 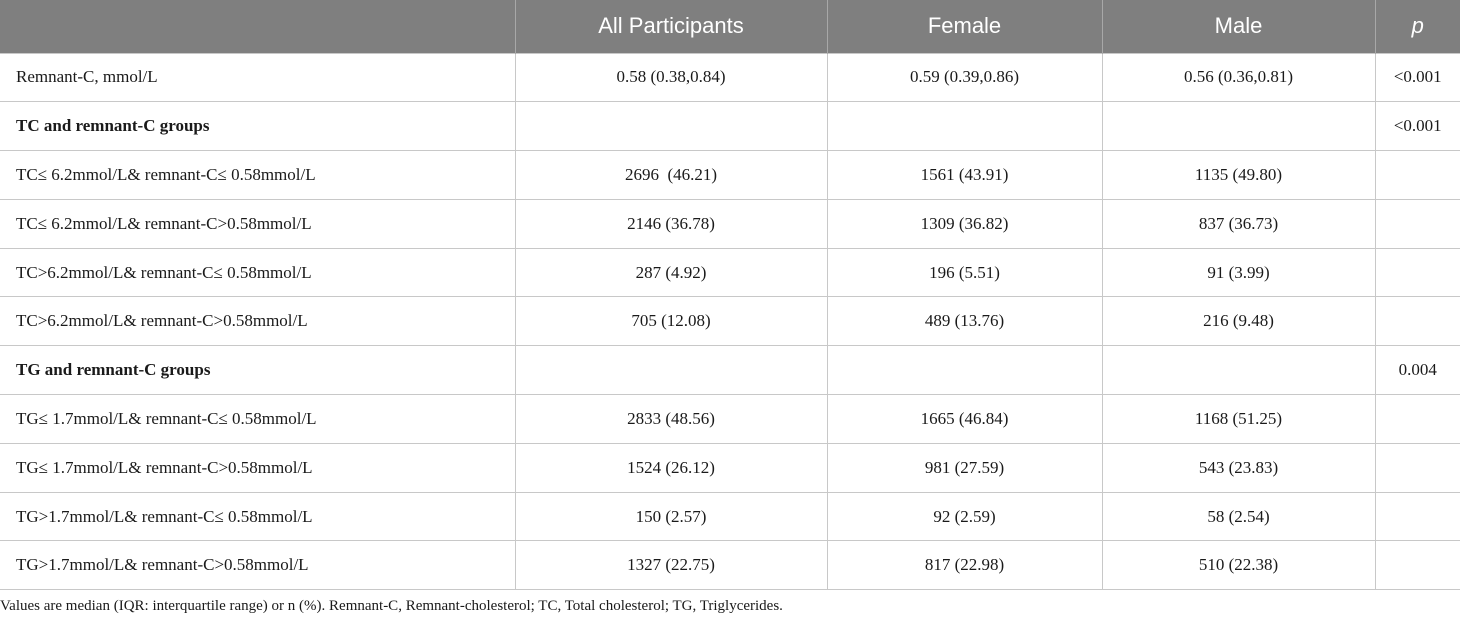 I want to click on cell-all-participants: 0.58 (0.38,0.84), so click(x=670, y=77).